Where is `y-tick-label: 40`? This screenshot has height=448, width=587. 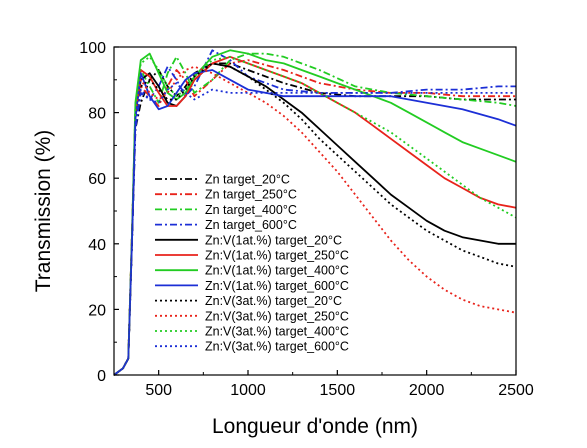 y-tick-label: 40 is located at coordinates (97, 245).